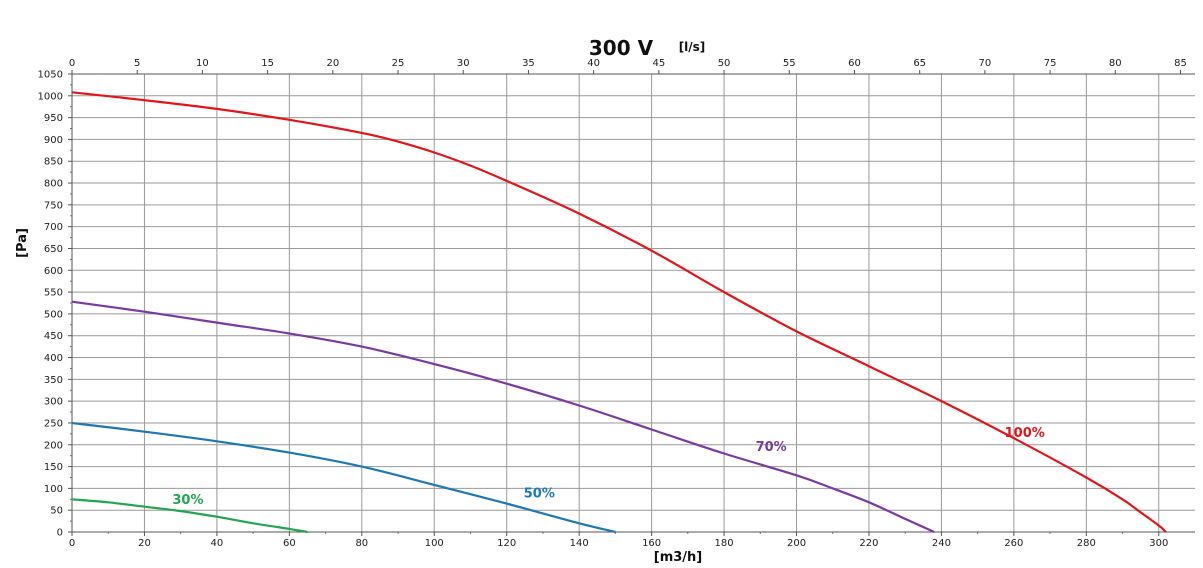 The height and width of the screenshot is (568, 1203). I want to click on y-tick-label: 900, so click(53, 140).